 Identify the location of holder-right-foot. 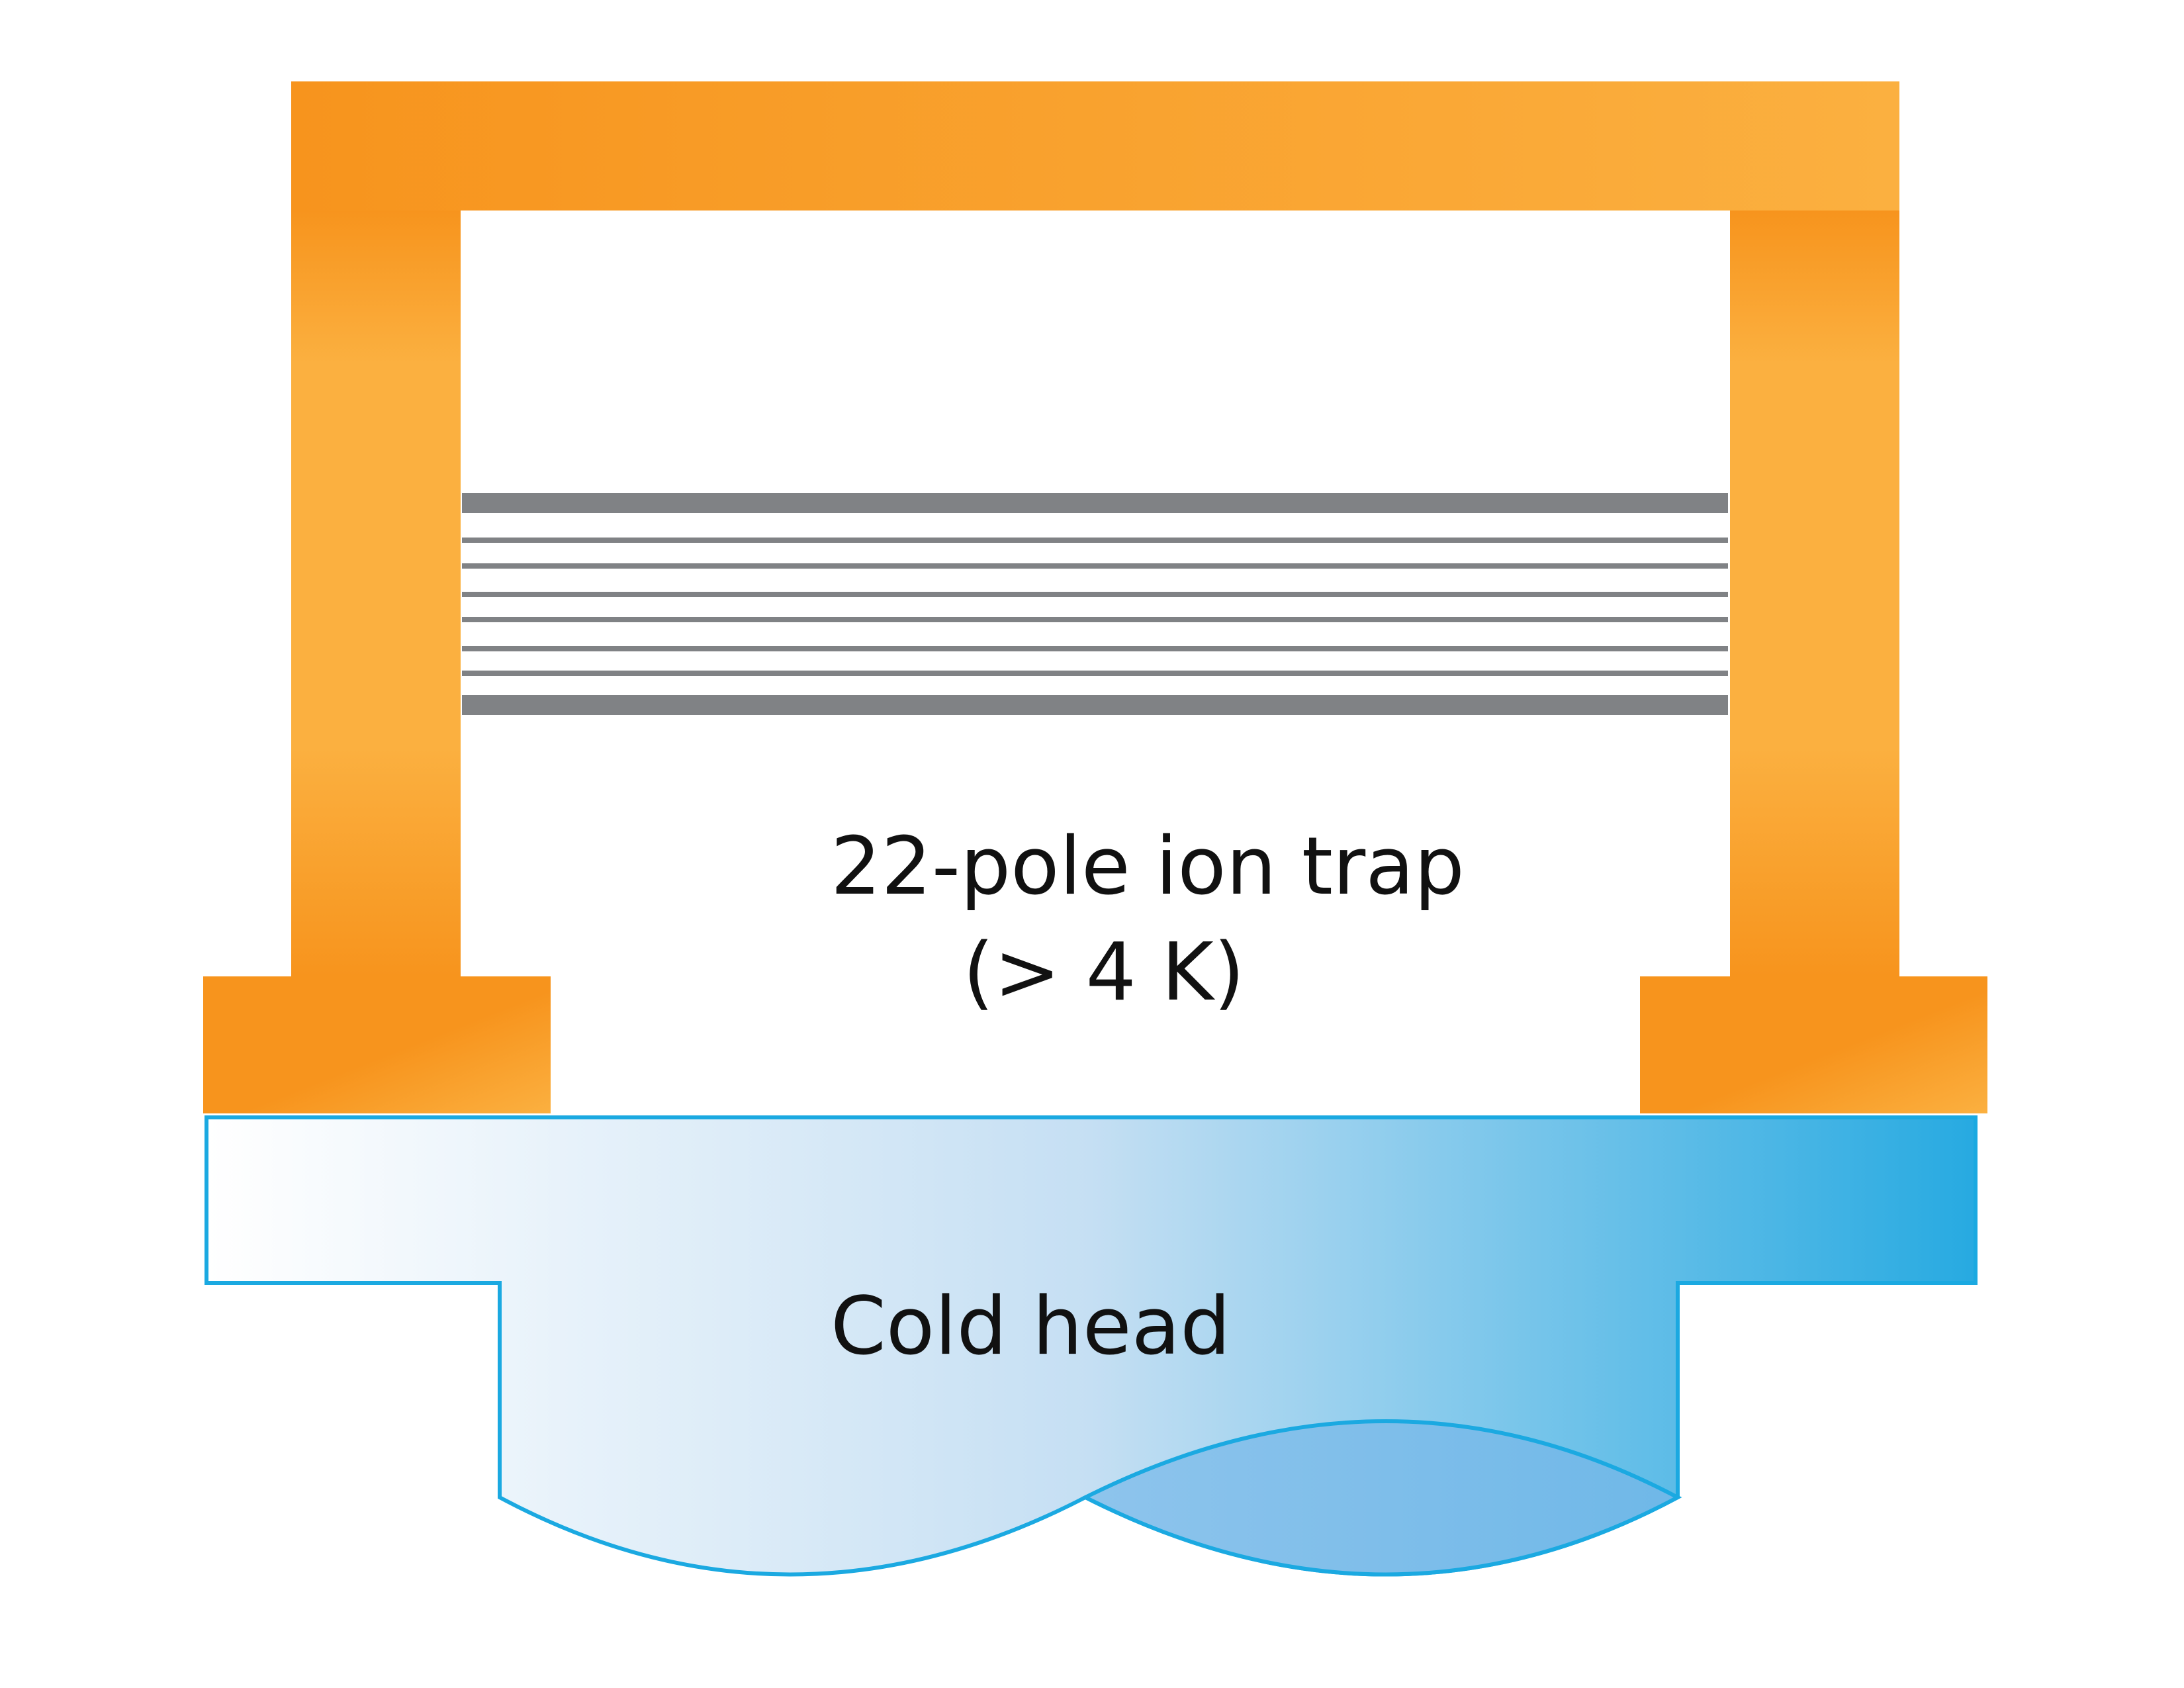
(1814, 1044).